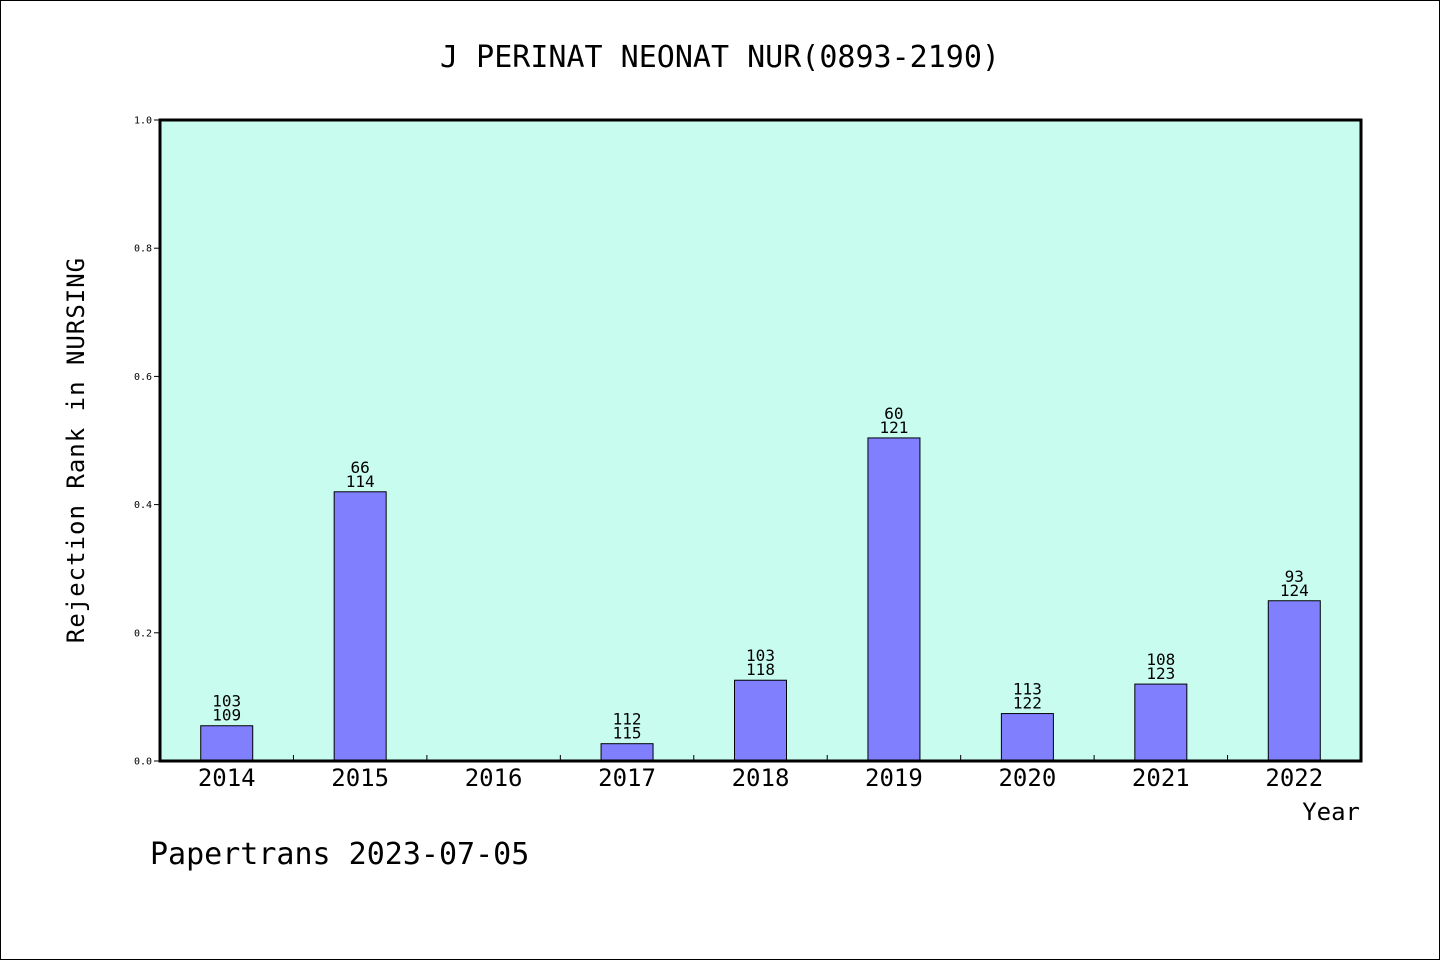 This screenshot has height=960, width=1440. What do you see at coordinates (143, 505) in the screenshot?
I see `y-tick-label: 0.4` at bounding box center [143, 505].